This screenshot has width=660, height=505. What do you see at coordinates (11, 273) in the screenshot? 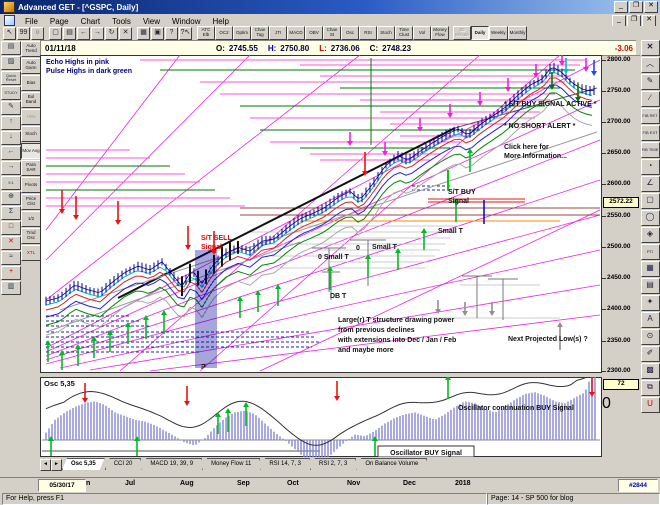
I see `crosshair-button: +` at bounding box center [11, 273].